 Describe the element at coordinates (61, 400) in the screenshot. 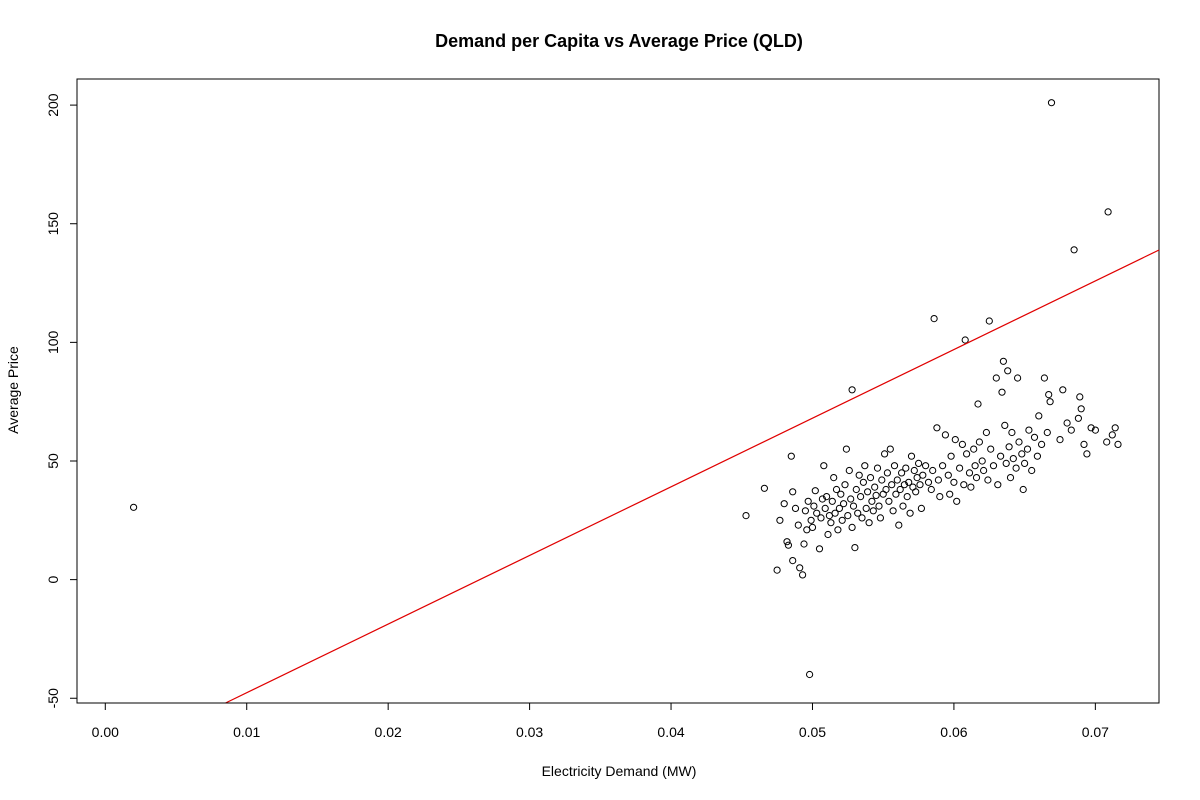

I see `y-axis: -50 0 50 100 150 200` at that location.